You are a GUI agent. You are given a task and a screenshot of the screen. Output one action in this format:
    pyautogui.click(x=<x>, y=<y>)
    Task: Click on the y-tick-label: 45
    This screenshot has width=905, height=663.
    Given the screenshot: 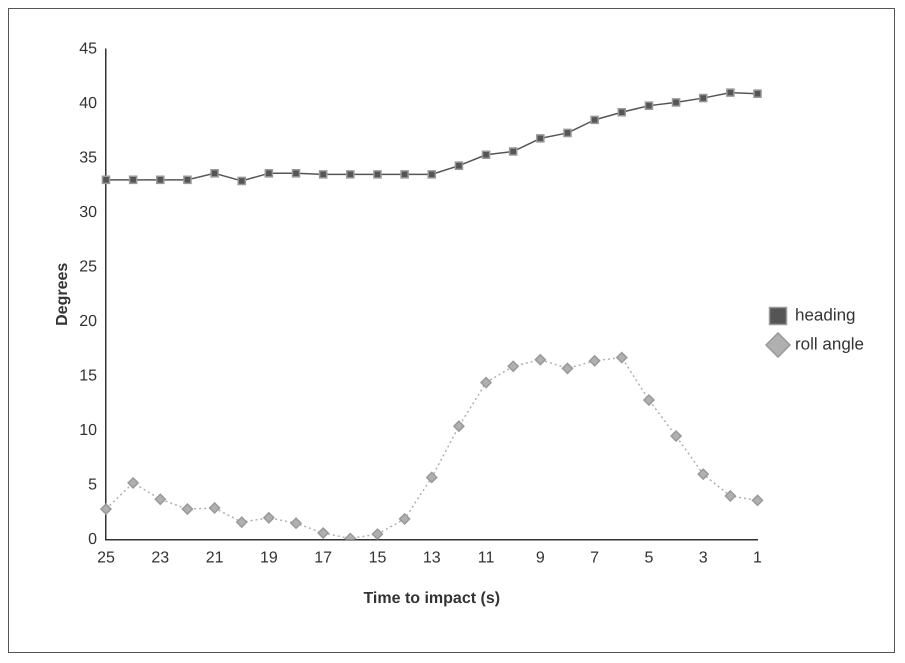 What is the action you would take?
    pyautogui.click(x=88, y=49)
    